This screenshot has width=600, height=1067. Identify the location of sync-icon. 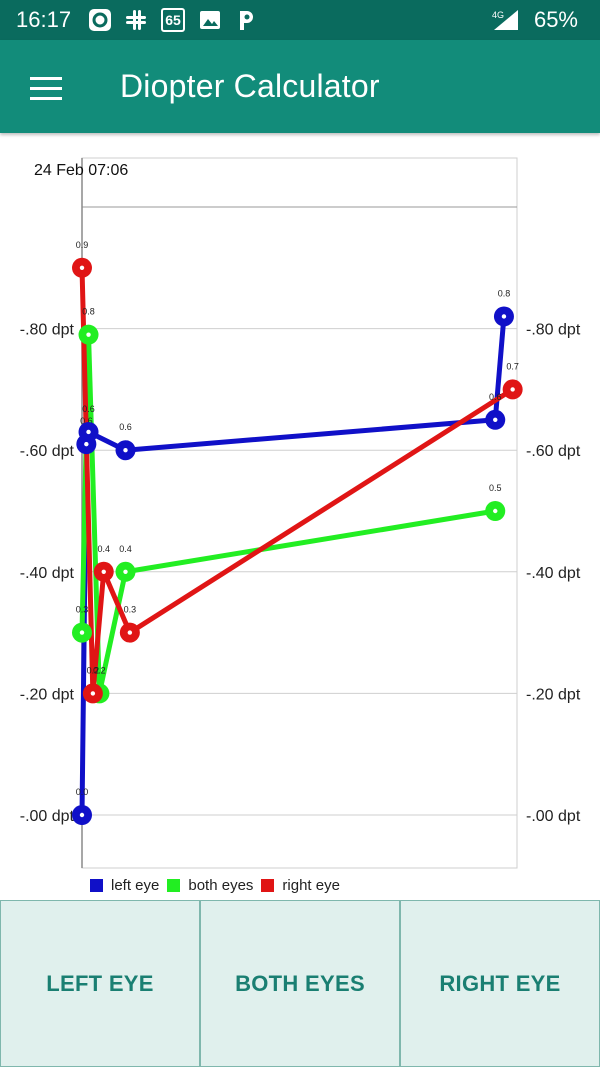
(100, 20).